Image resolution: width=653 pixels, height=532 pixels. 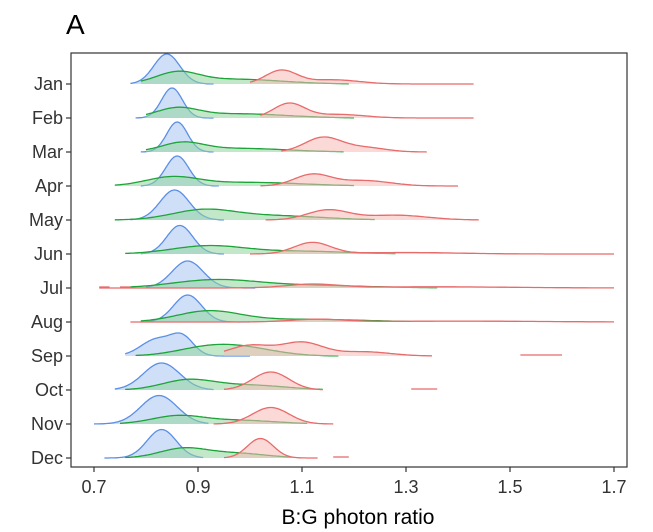 What do you see at coordinates (49, 390) in the screenshot?
I see `y-tick-label-oct: Oct` at bounding box center [49, 390].